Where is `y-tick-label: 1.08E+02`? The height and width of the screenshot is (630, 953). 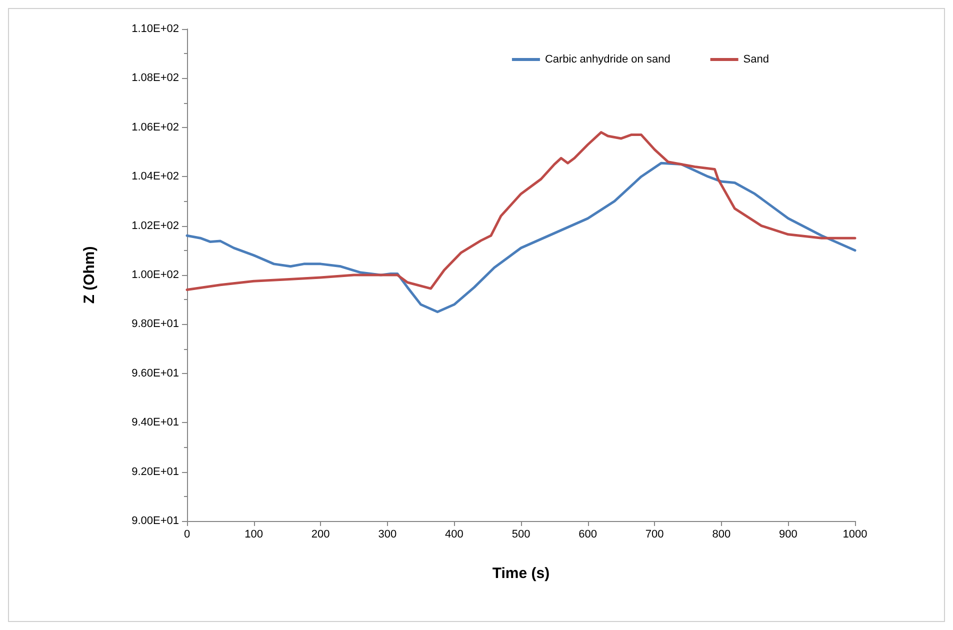
y-tick-label: 1.08E+02 is located at coordinates (155, 78).